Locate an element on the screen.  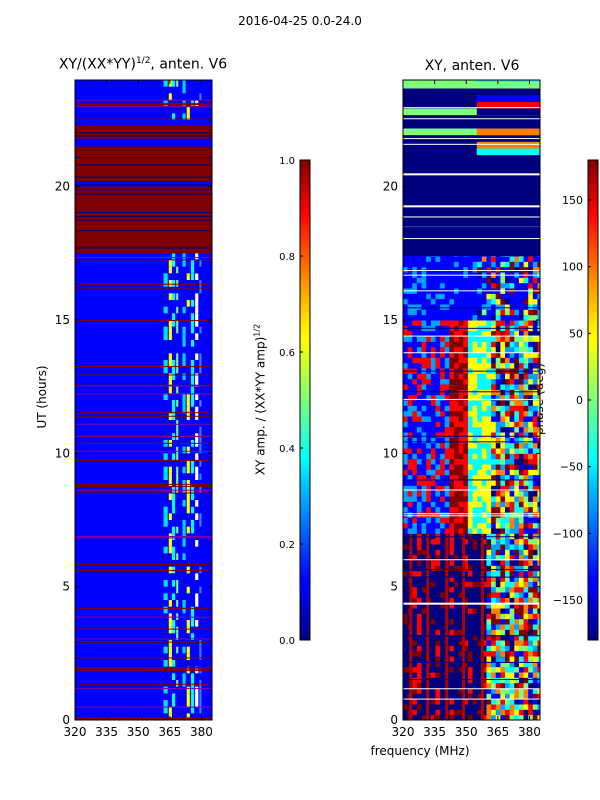
left-gap-line is located at coordinates (143, 157).